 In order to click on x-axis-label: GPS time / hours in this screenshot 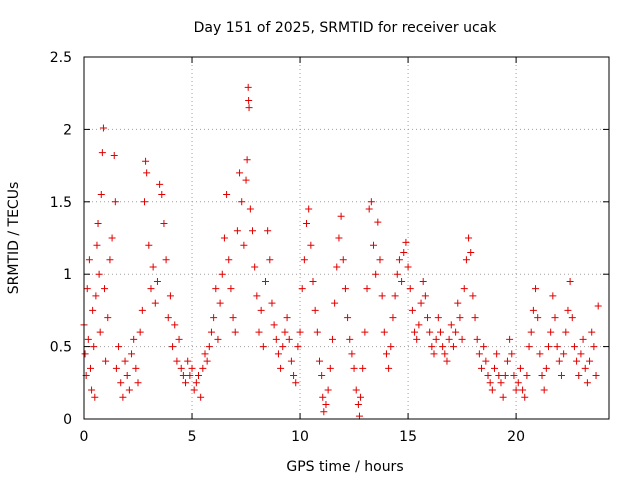, I will do `click(344, 467)`.